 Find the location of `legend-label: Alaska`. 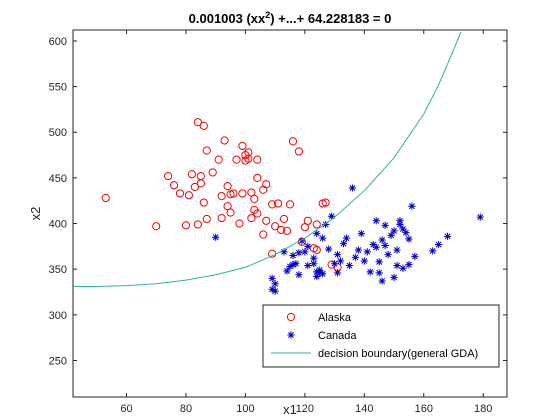

legend-label: Alaska is located at coordinates (335, 318).